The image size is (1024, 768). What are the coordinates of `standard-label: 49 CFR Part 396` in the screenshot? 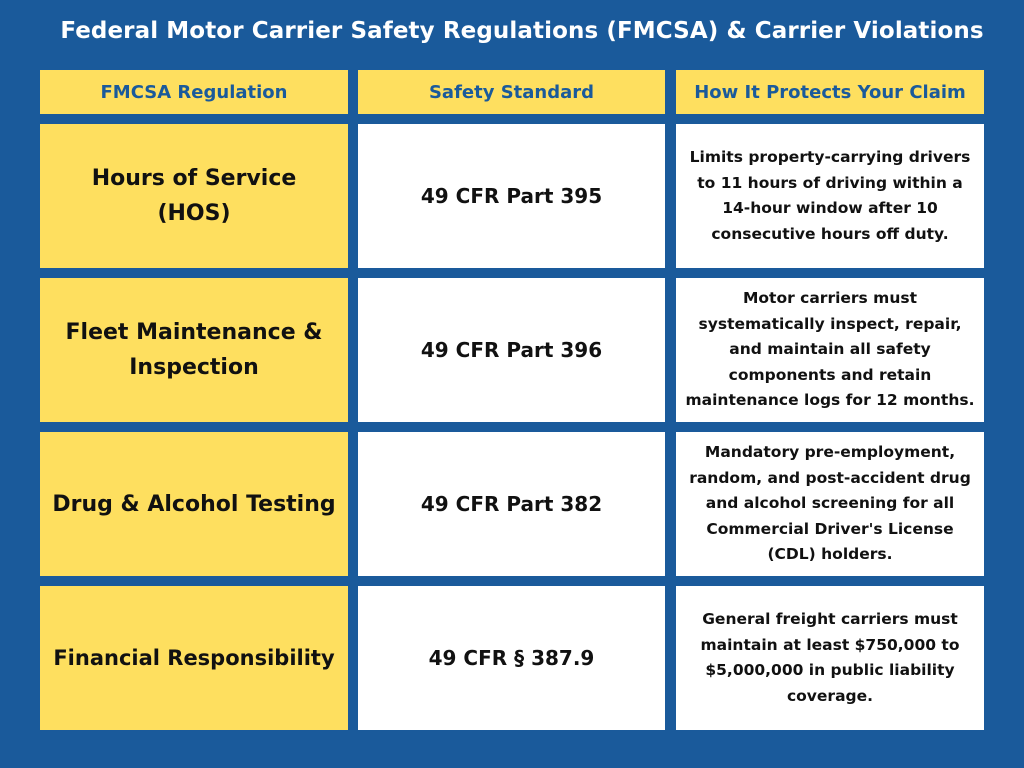 It's located at (511, 350).